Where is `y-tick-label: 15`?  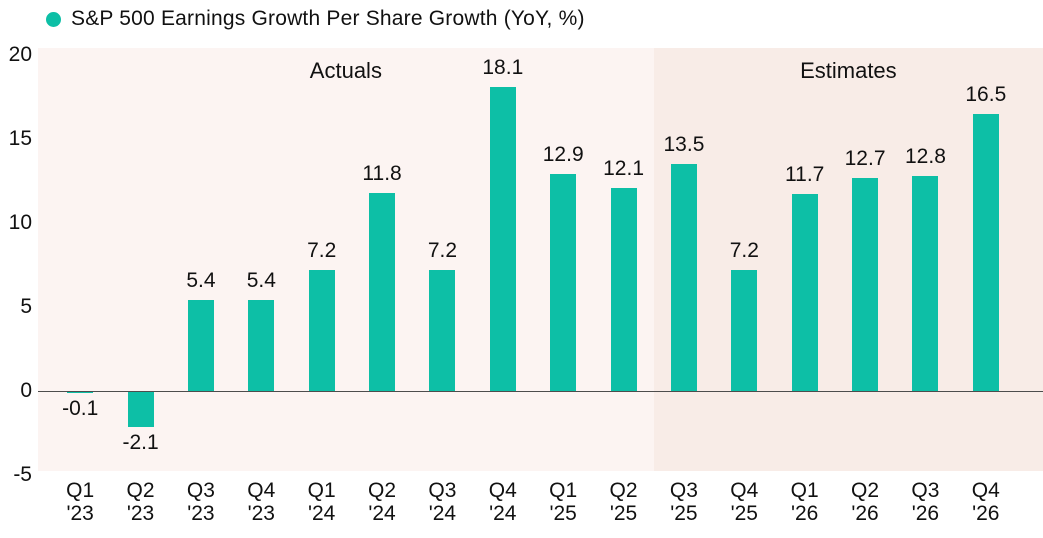 y-tick-label: 15 is located at coordinates (20, 138).